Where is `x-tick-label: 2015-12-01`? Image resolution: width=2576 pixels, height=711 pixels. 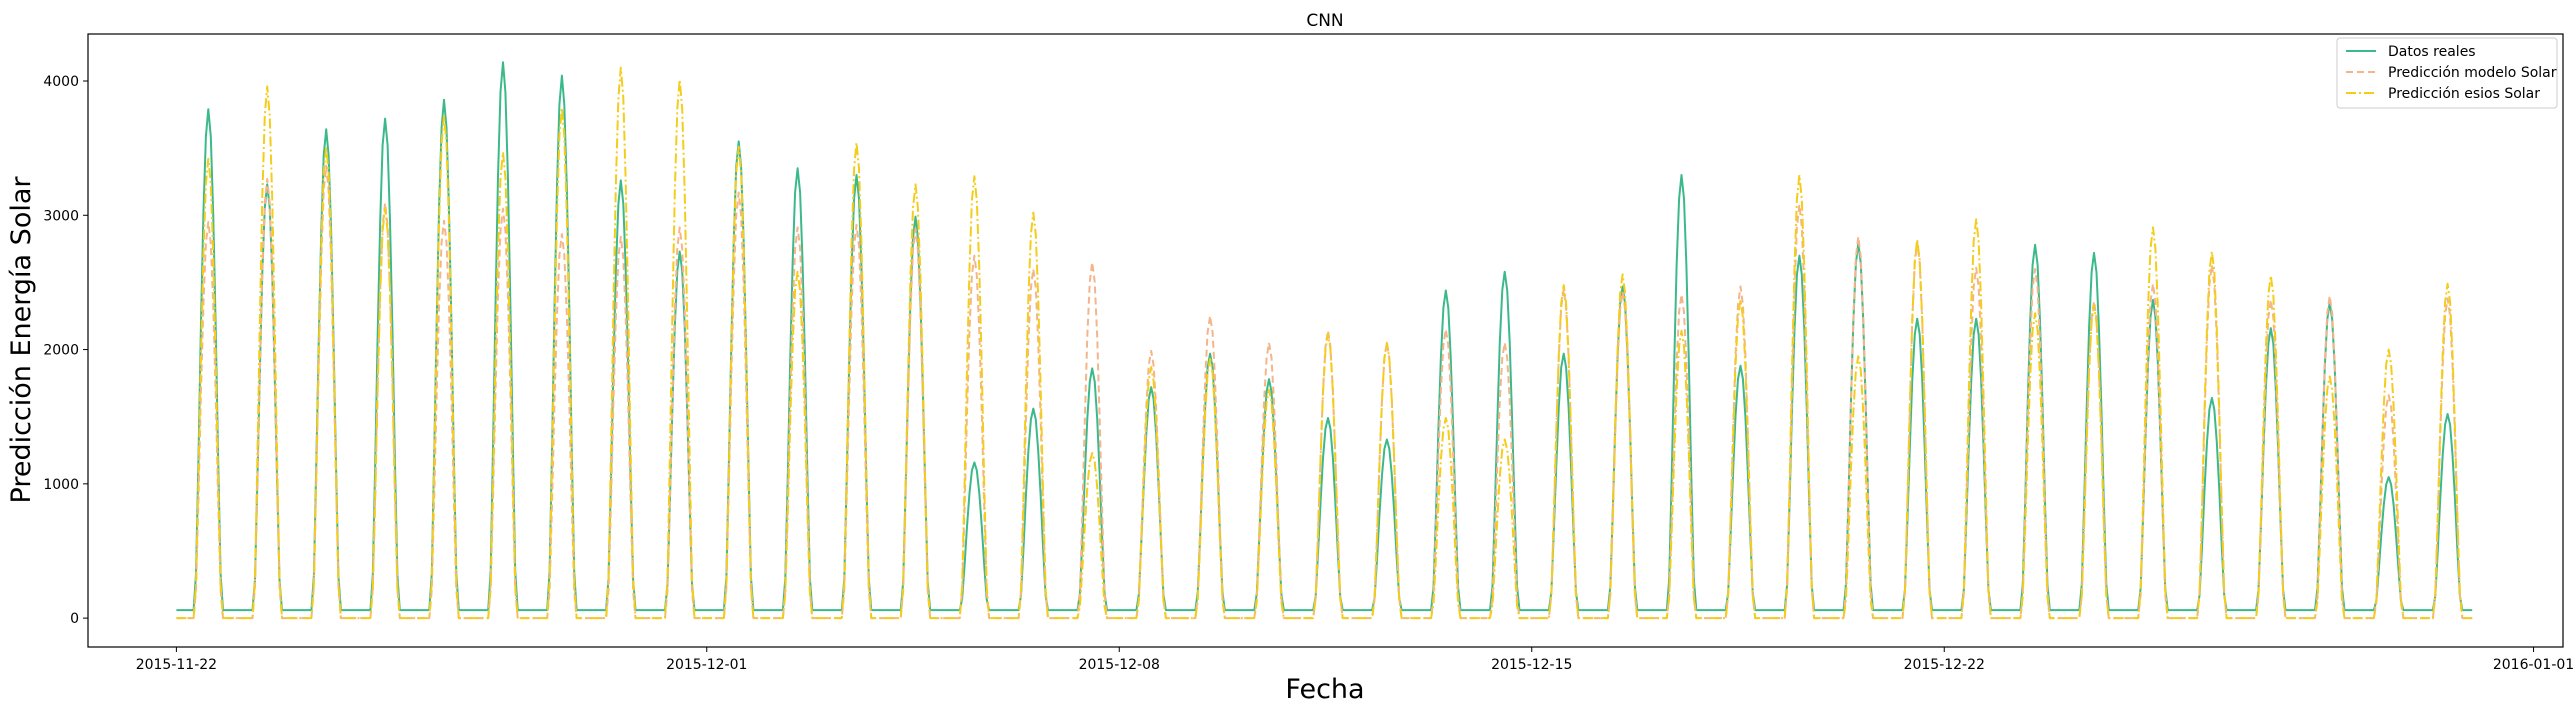
x-tick-label: 2015-12-01 is located at coordinates (706, 665).